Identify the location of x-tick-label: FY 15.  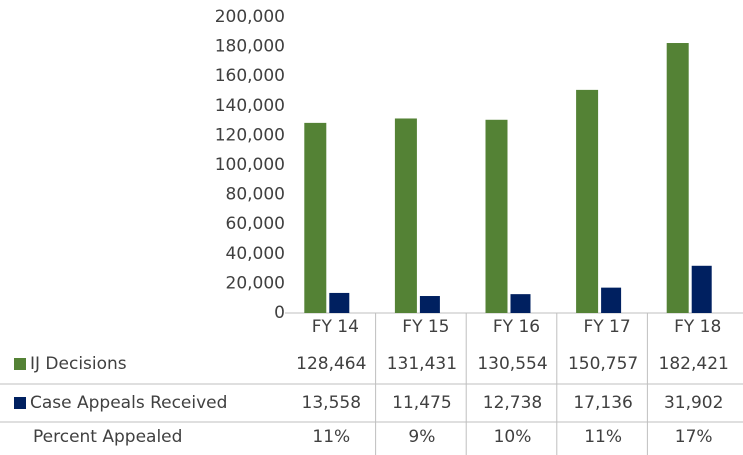
(425, 327).